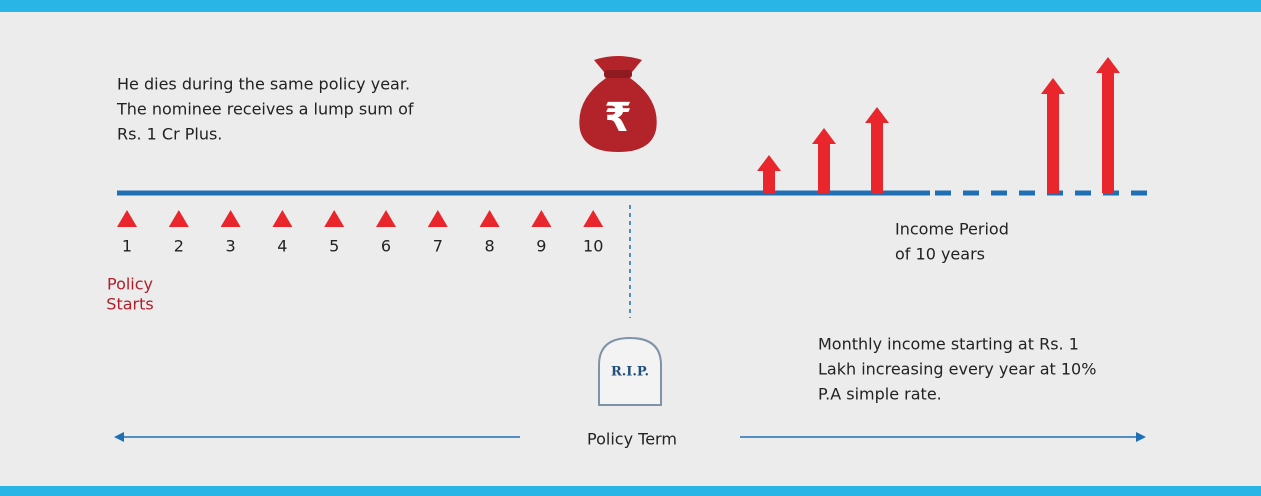 The image size is (1261, 496). I want to click on income-period: of 10 years, so click(940, 254).